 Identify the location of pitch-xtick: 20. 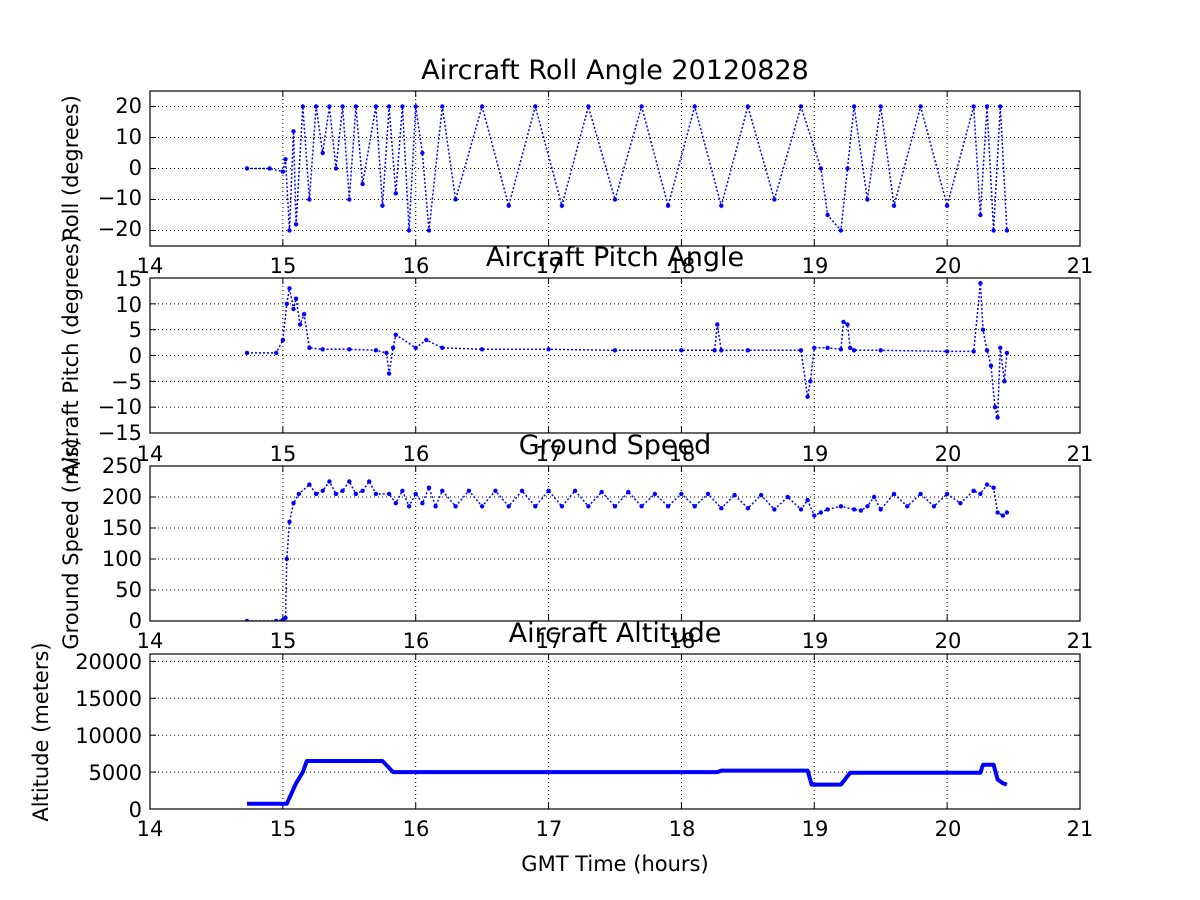
(948, 454).